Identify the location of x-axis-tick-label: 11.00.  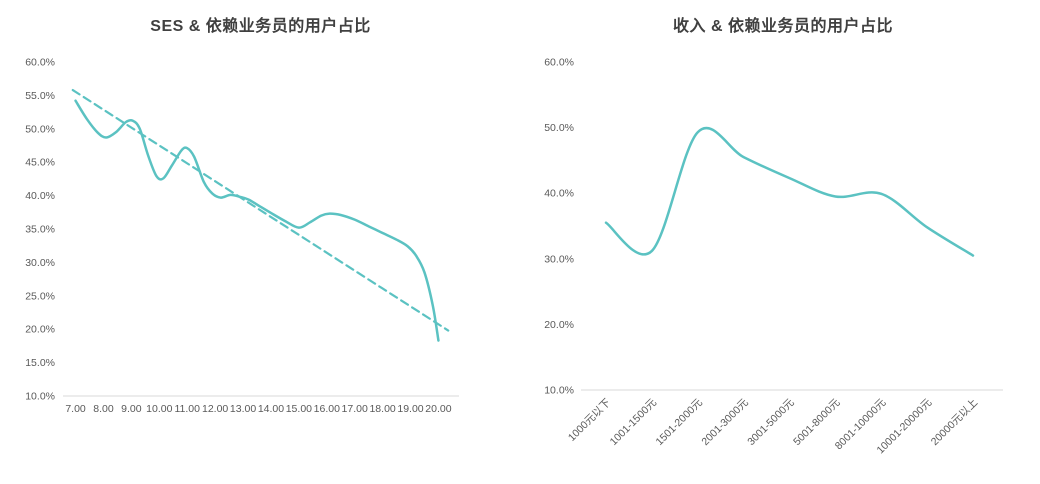
(187, 409).